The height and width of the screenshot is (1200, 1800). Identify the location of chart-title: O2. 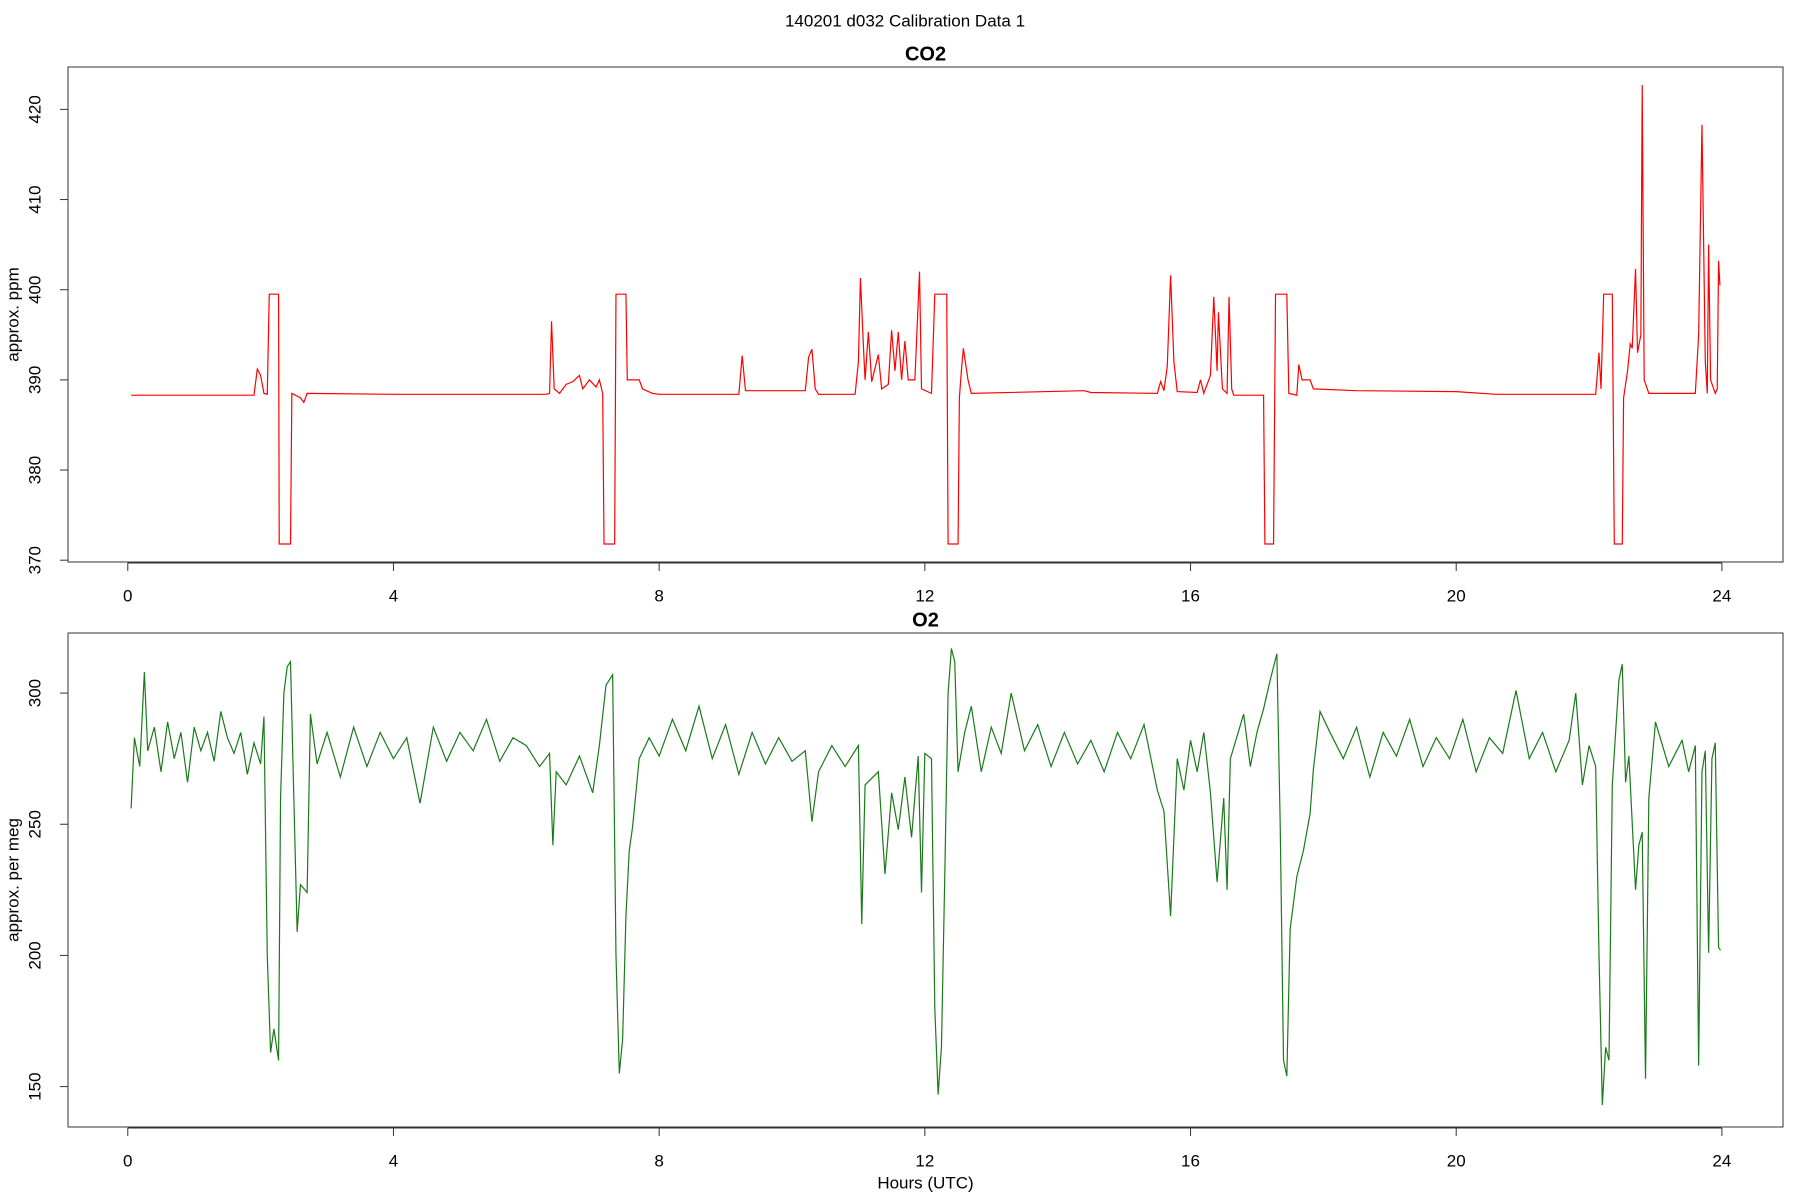
(925, 620).